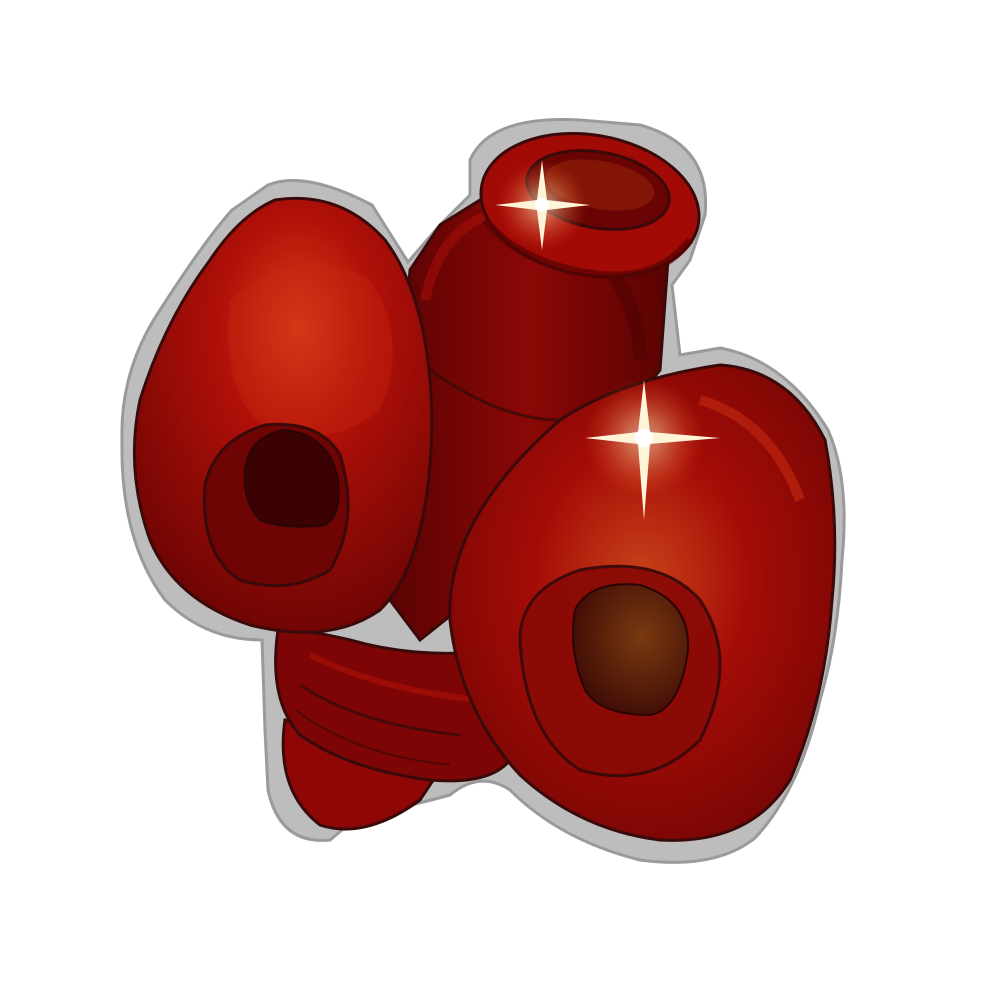 Image resolution: width=982 pixels, height=982 pixels. I want to click on sparkle-top, so click(542, 205).